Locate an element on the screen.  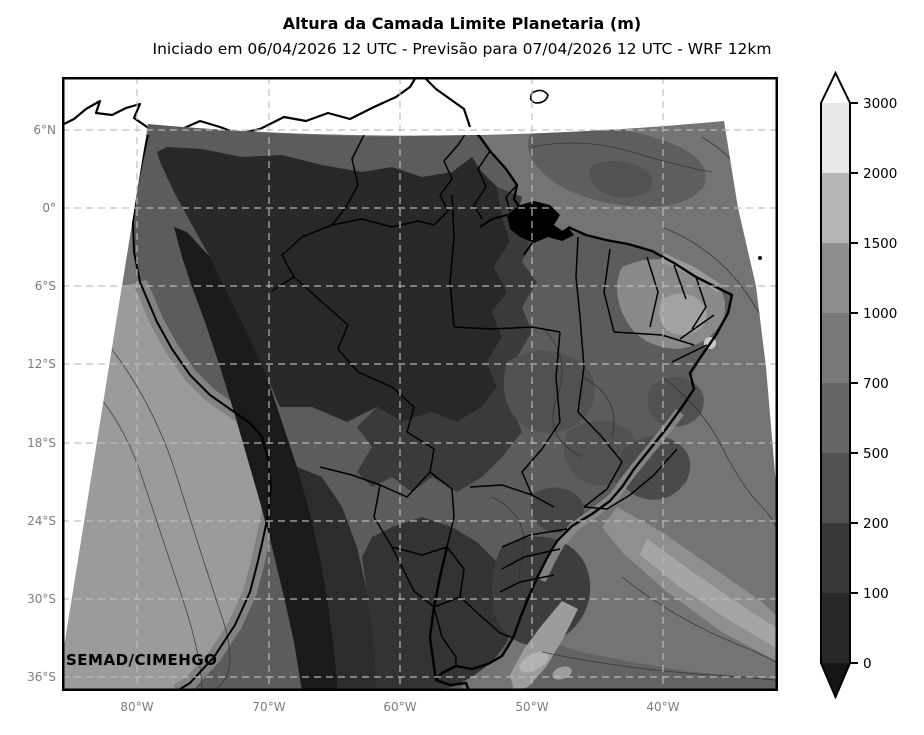
coastline-caribbean is located at coordinates (305, 107).